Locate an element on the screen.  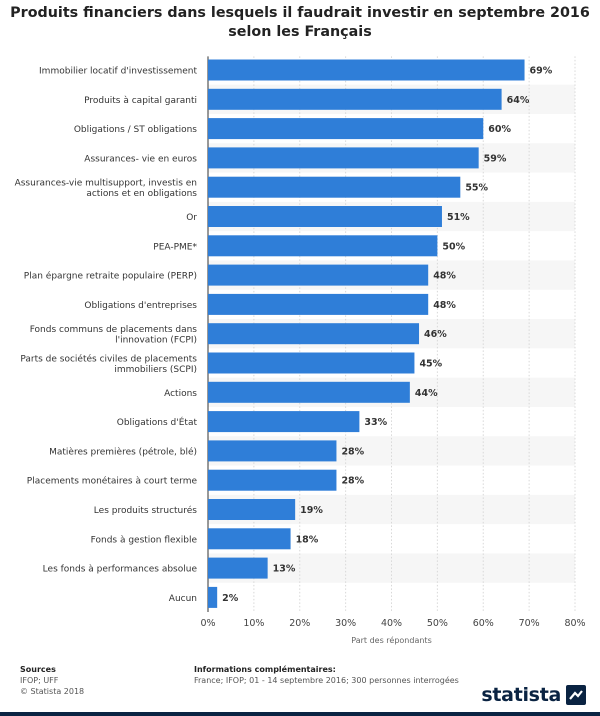
info-heading: Informations complémentaires: is located at coordinates (265, 669).